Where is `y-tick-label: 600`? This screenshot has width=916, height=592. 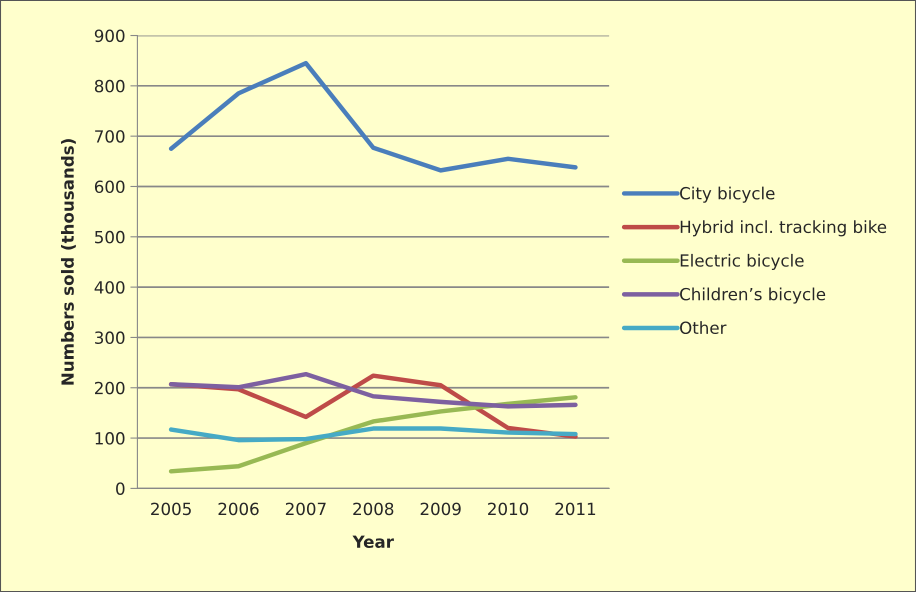
y-tick-label: 600 is located at coordinates (109, 187).